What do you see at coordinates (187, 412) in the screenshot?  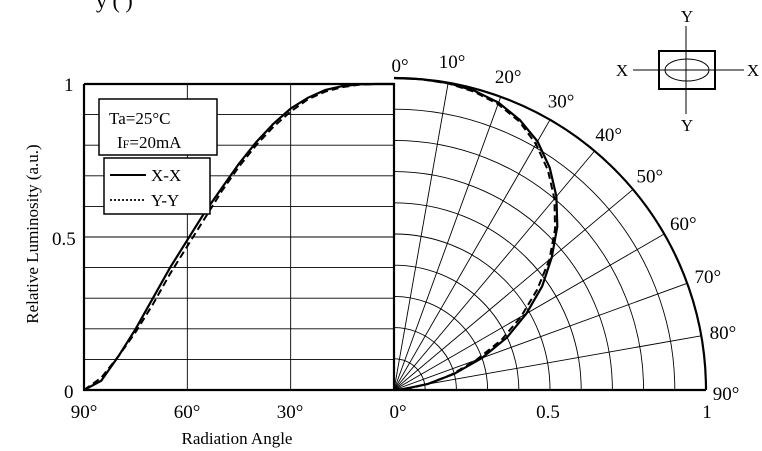 I see `x-tick-60: 60°` at bounding box center [187, 412].